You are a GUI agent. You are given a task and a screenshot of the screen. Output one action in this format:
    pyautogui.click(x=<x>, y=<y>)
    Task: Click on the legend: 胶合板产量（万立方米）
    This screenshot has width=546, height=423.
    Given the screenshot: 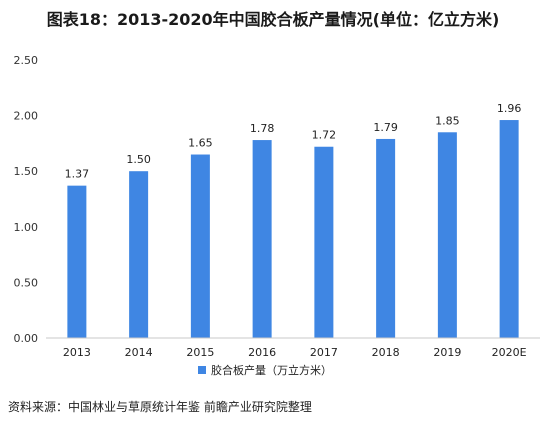 What is the action you would take?
    pyautogui.click(x=265, y=370)
    